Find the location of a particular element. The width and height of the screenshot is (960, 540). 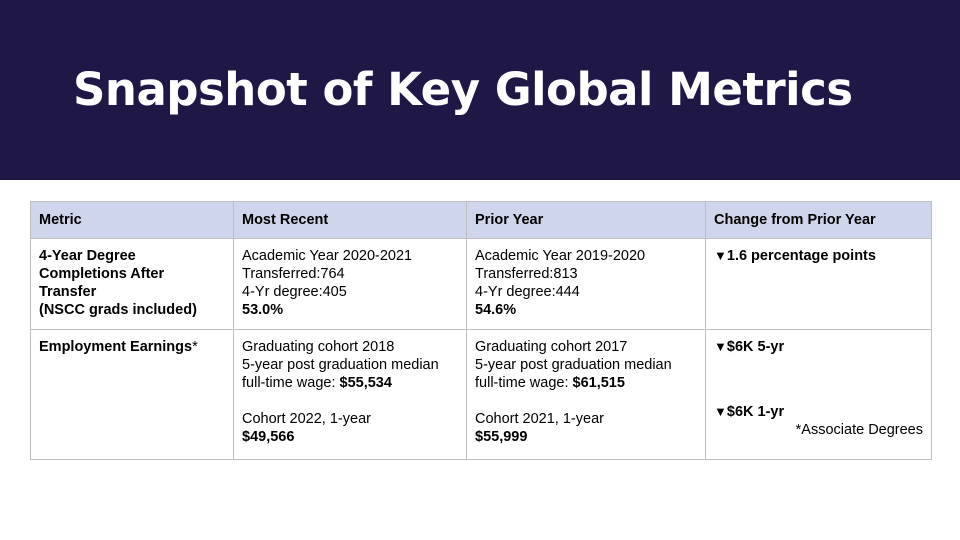

metric-name-line: Completions After is located at coordinates (102, 274).